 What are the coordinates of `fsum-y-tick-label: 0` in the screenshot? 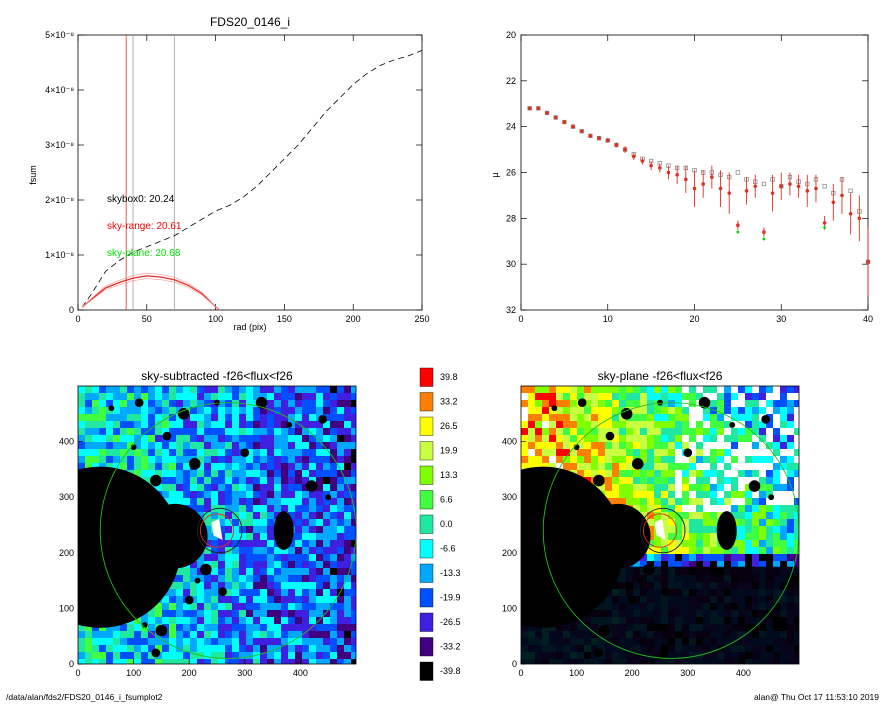 It's located at (71, 310).